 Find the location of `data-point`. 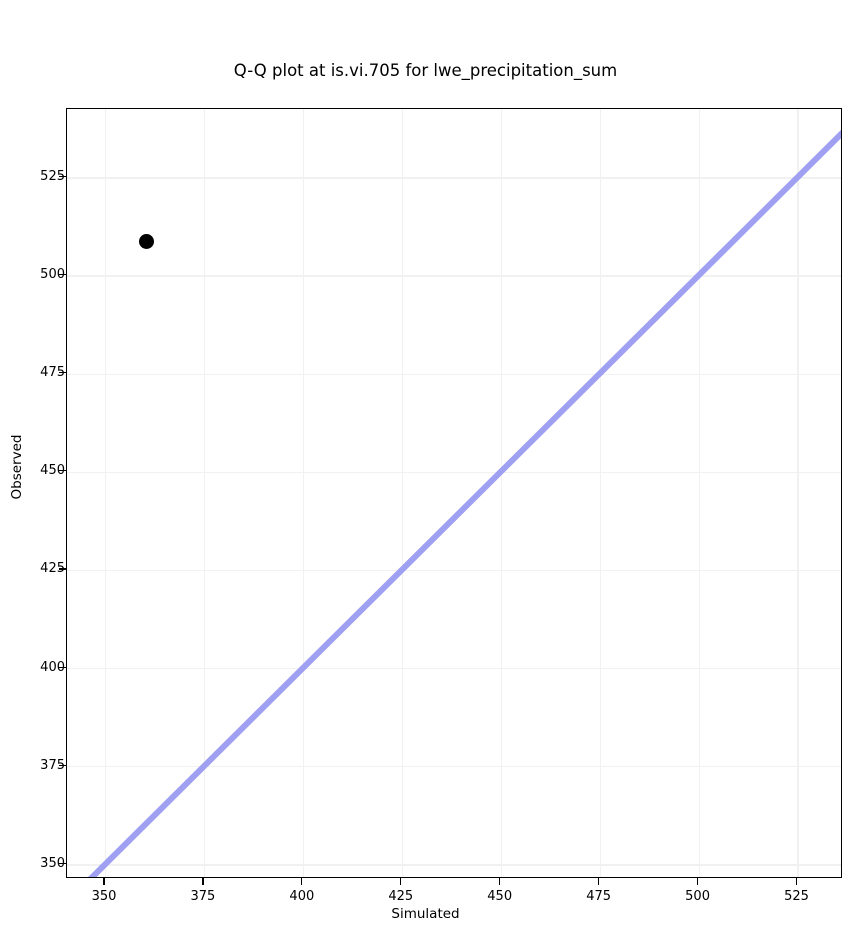

data-point is located at coordinates (147, 241).